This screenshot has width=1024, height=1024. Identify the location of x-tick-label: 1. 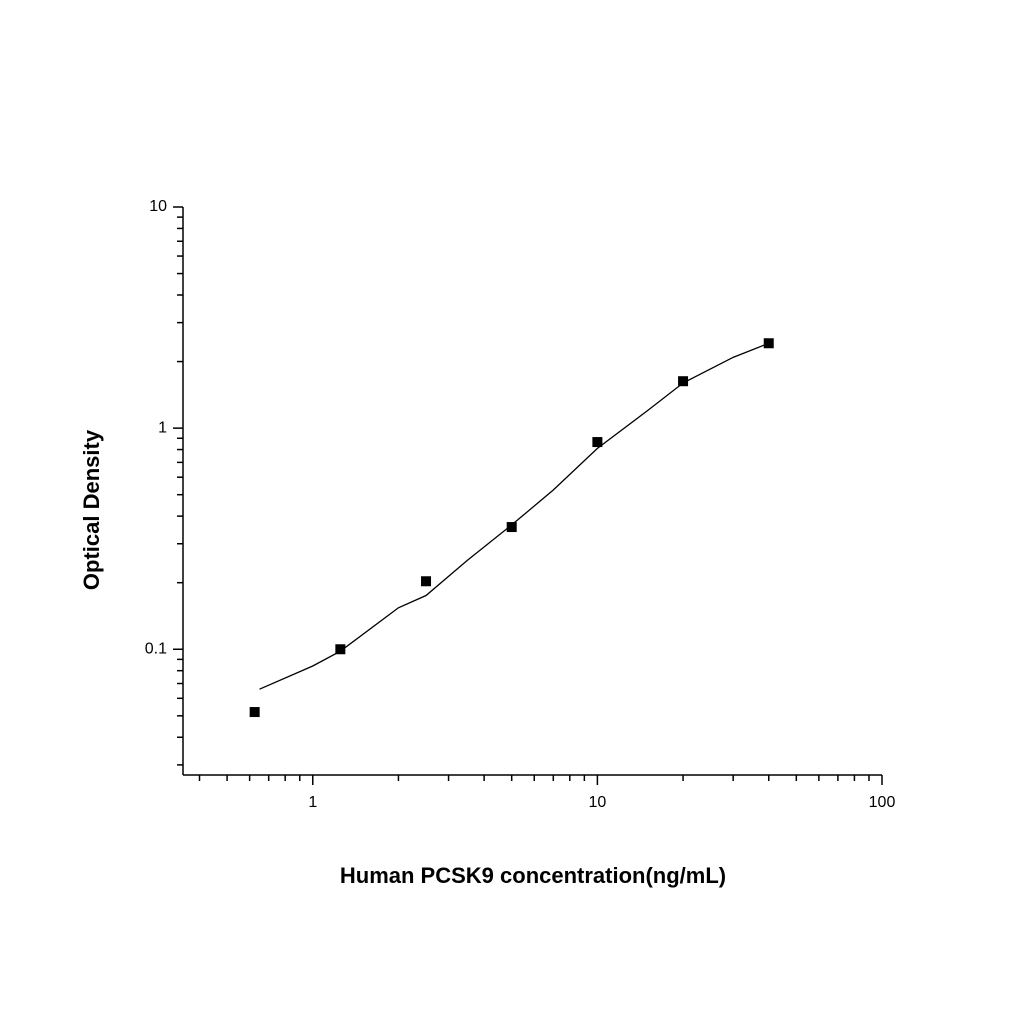
(312, 802).